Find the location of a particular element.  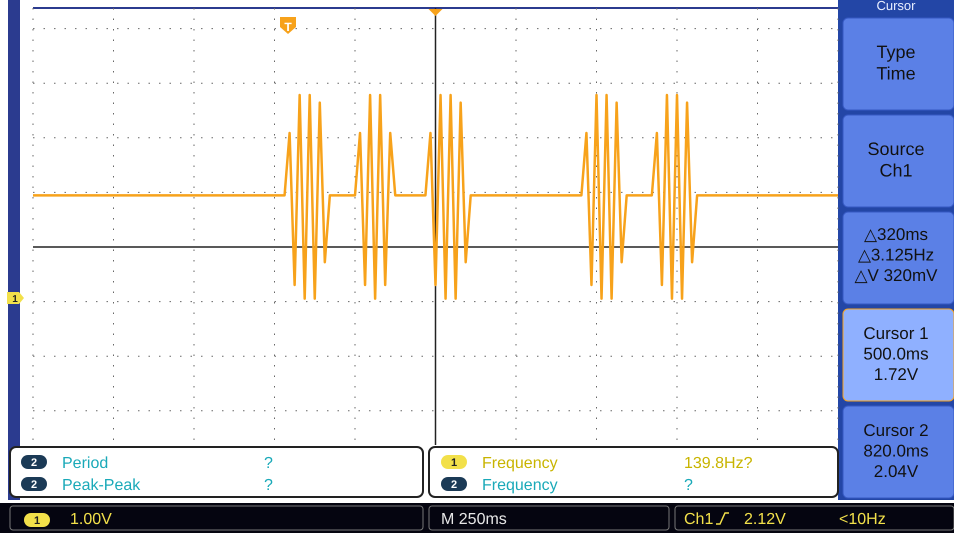

text: Peak-Peak is located at coordinates (102, 485).